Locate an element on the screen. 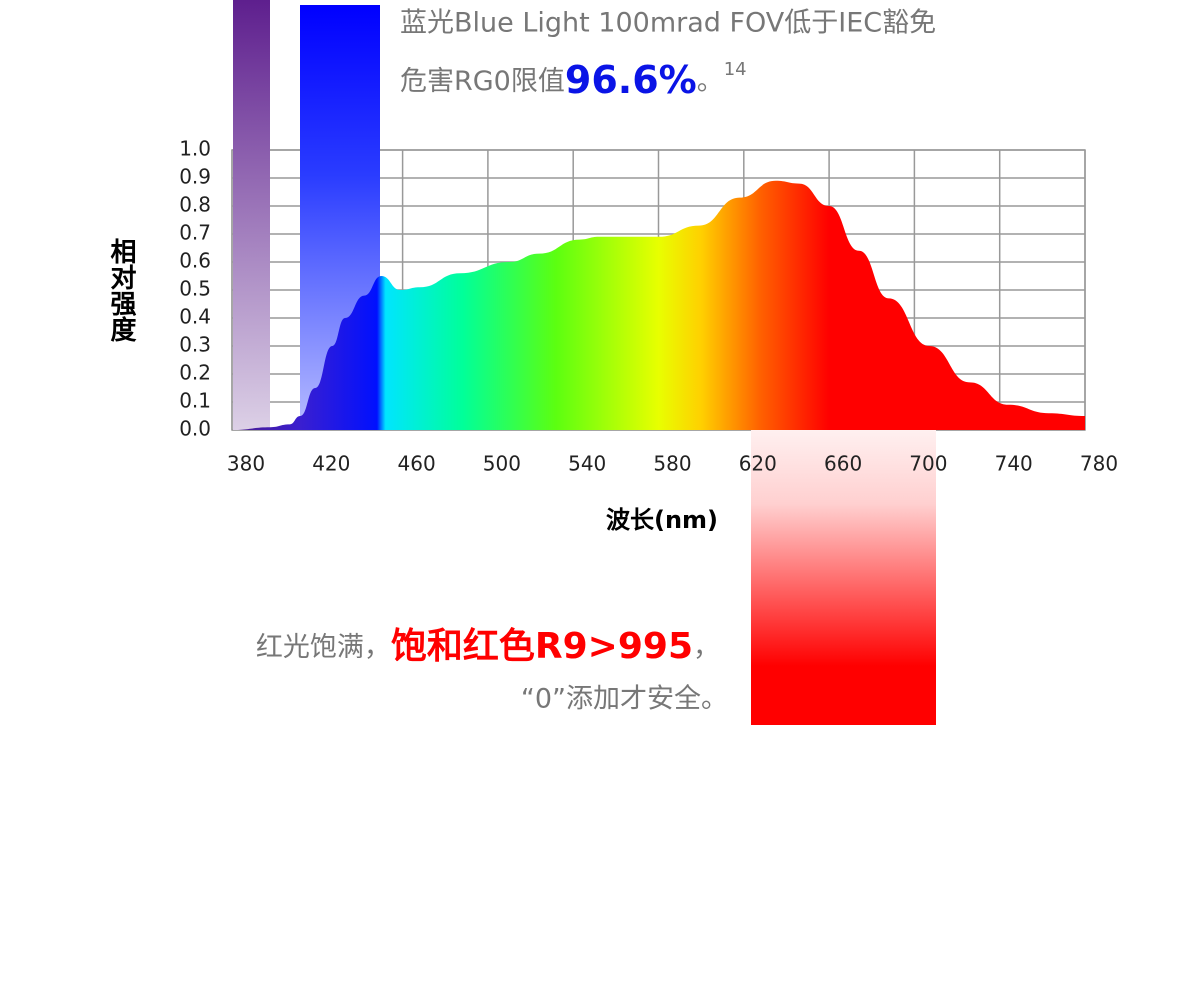 The height and width of the screenshot is (1000, 1200). footnote: 14 is located at coordinates (735, 69).